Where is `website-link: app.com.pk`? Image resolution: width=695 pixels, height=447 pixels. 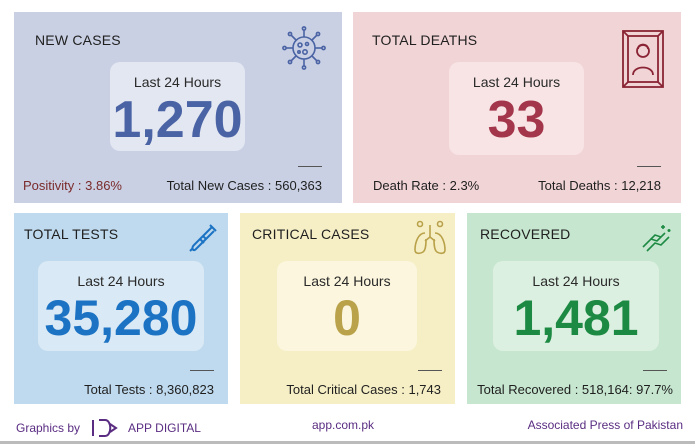
website-link: app.com.pk is located at coordinates (343, 425).